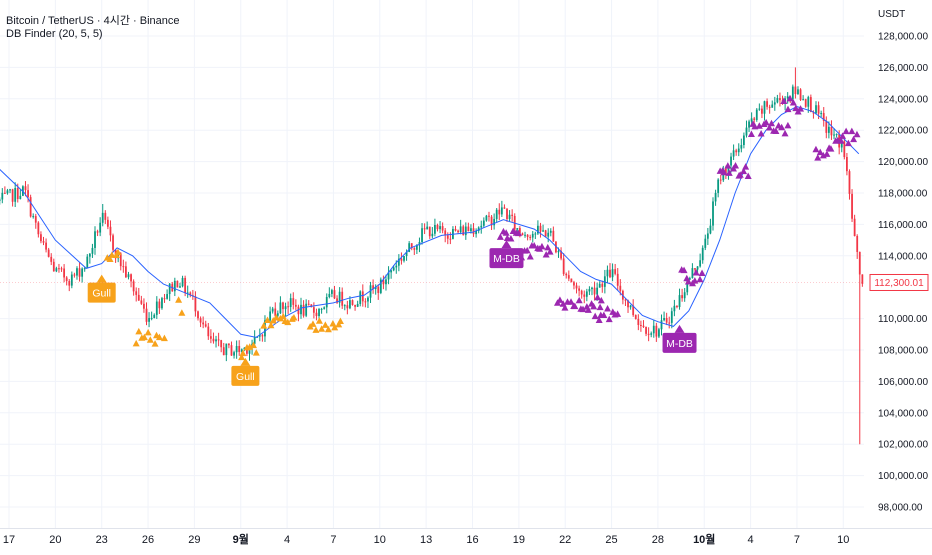  Describe the element at coordinates (9, 540) in the screenshot. I see `x-tick-label: 17` at that location.